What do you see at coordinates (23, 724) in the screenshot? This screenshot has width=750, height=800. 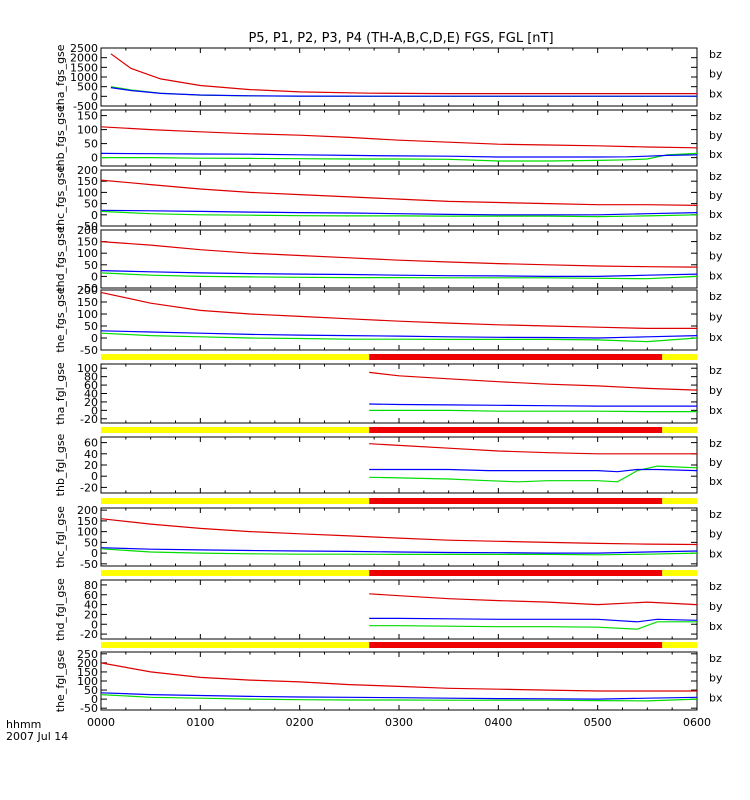 I see `time-unit-label: hhmm` at bounding box center [23, 724].